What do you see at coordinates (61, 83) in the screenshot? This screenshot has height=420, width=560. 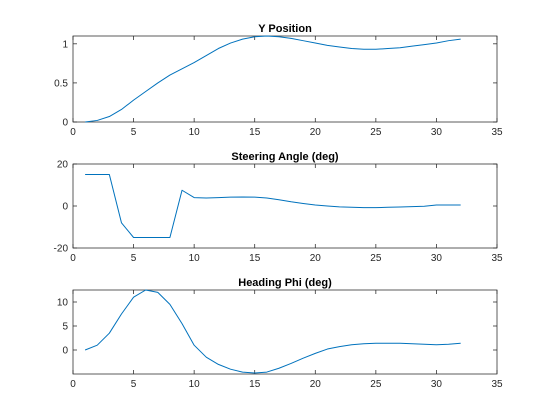 I see `y-tick-label: 0.5` at bounding box center [61, 83].